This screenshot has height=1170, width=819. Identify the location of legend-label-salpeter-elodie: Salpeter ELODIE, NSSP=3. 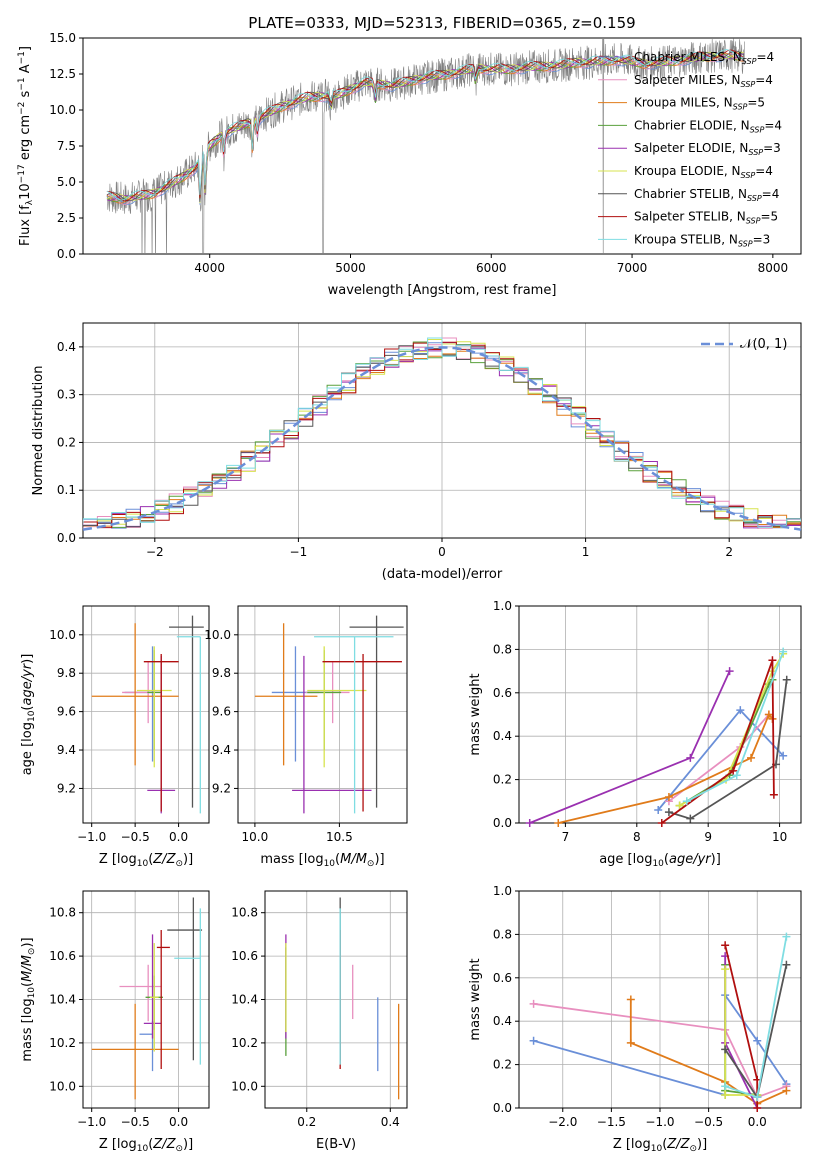
(707, 149).